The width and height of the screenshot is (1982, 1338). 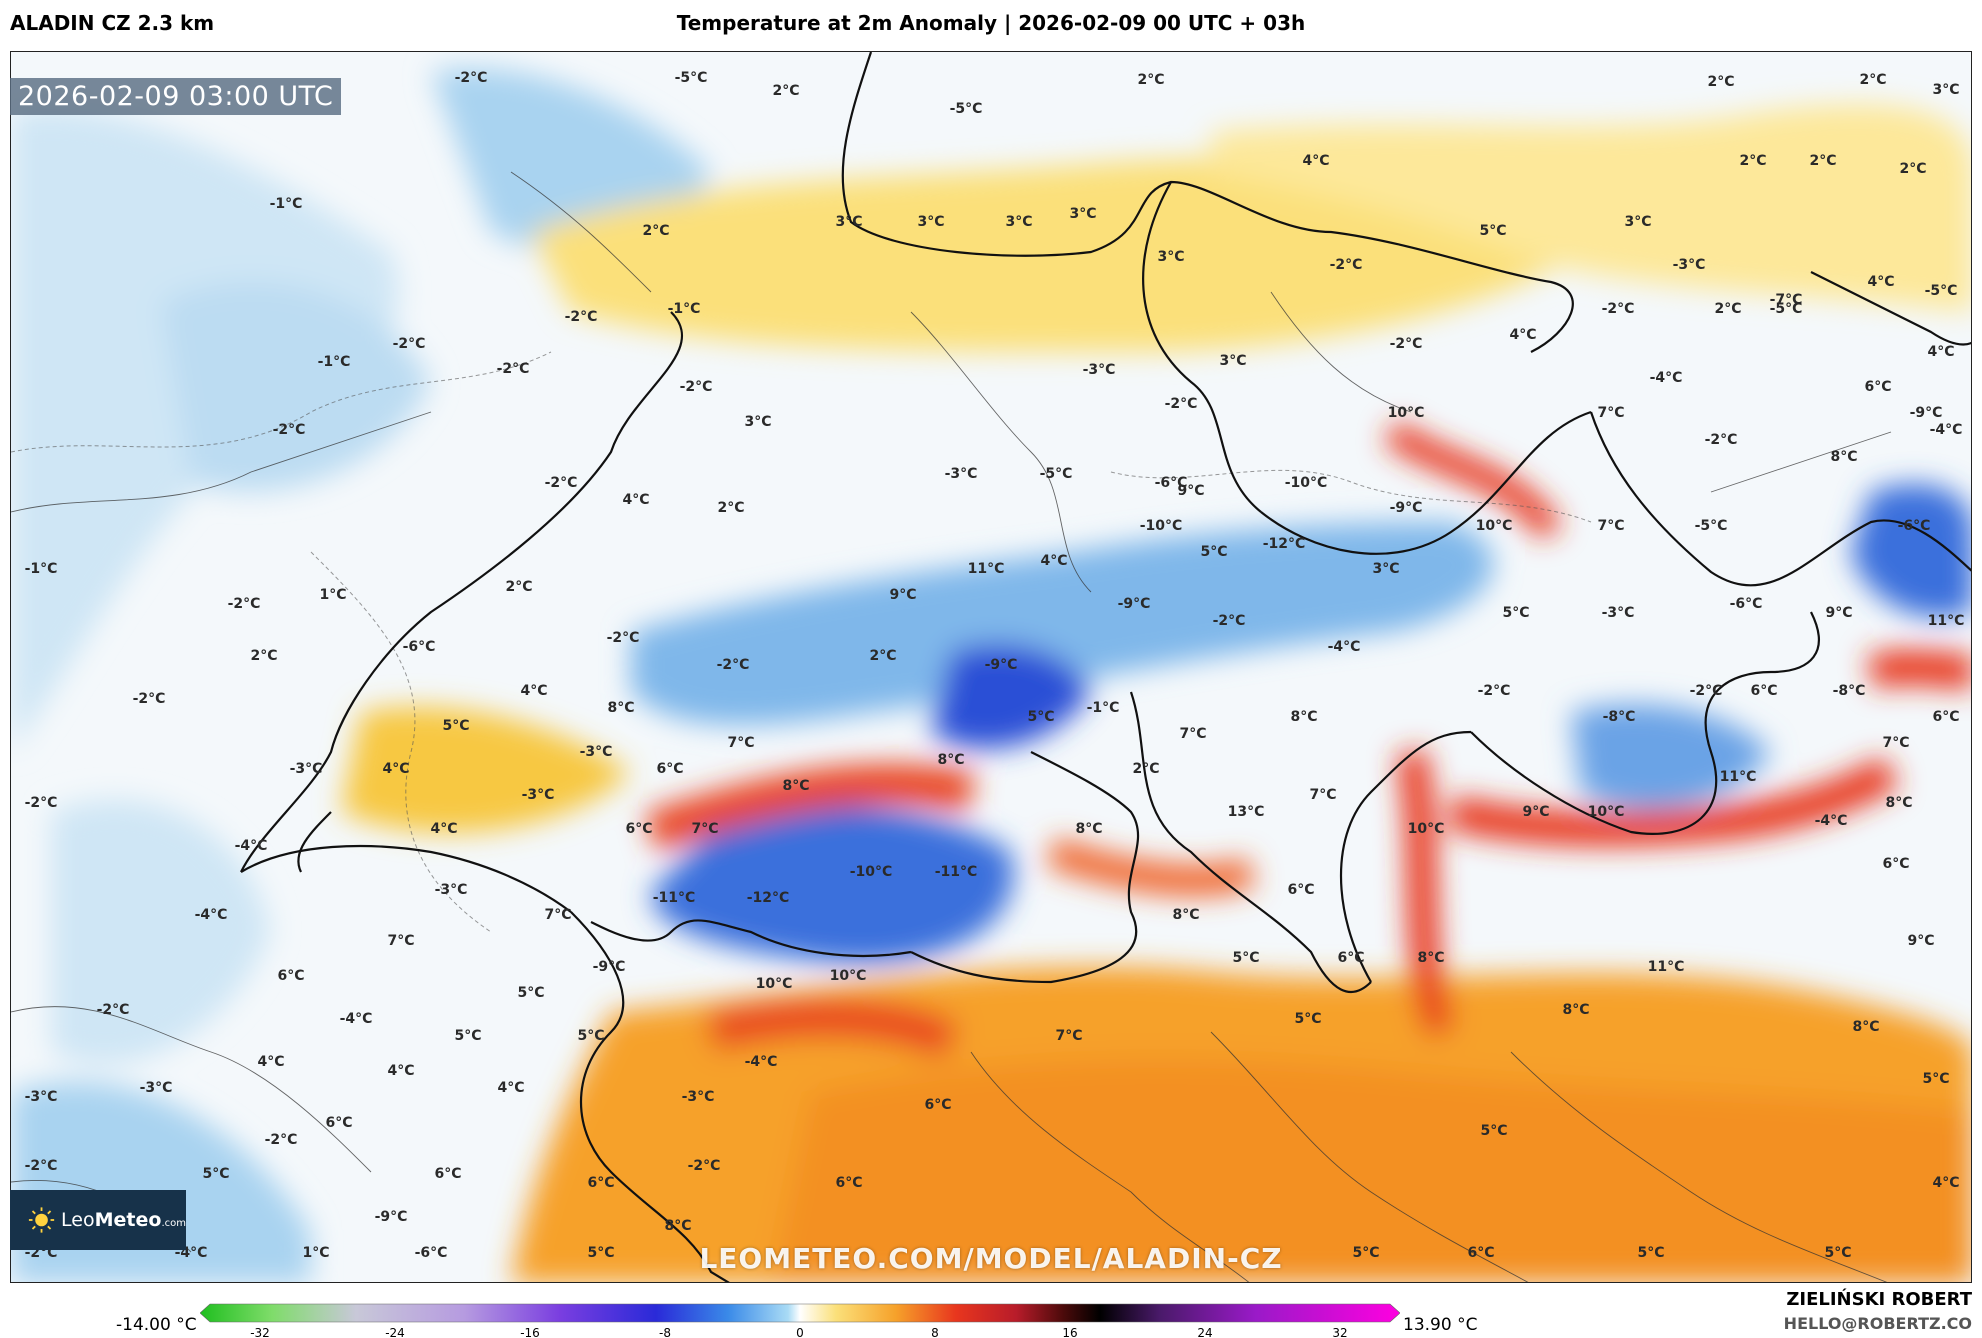 I want to click on sun-icon, so click(x=41, y=1220).